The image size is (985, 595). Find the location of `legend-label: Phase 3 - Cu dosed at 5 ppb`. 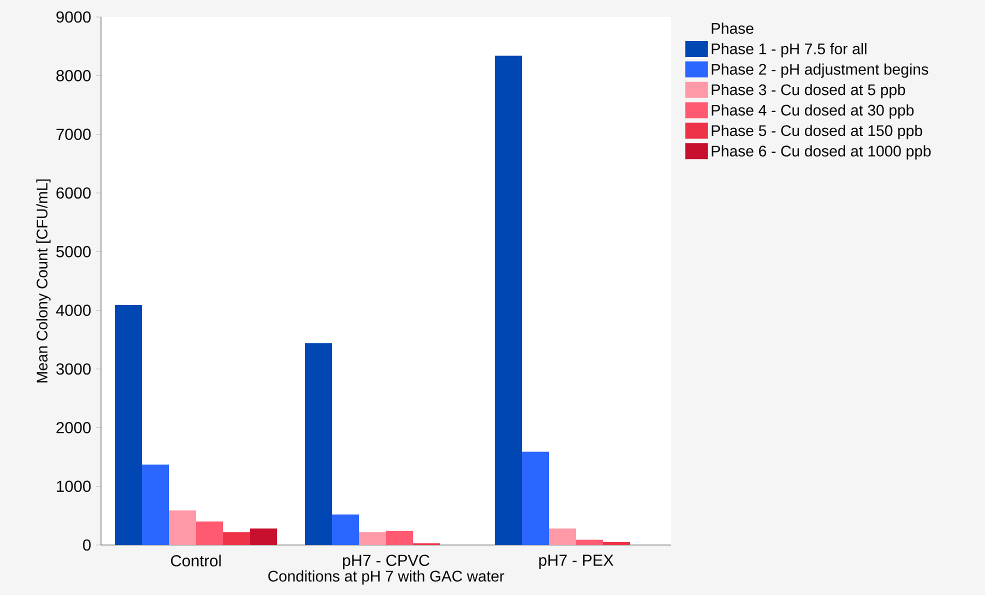

legend-label: Phase 3 - Cu dosed at 5 ppb is located at coordinates (809, 91).